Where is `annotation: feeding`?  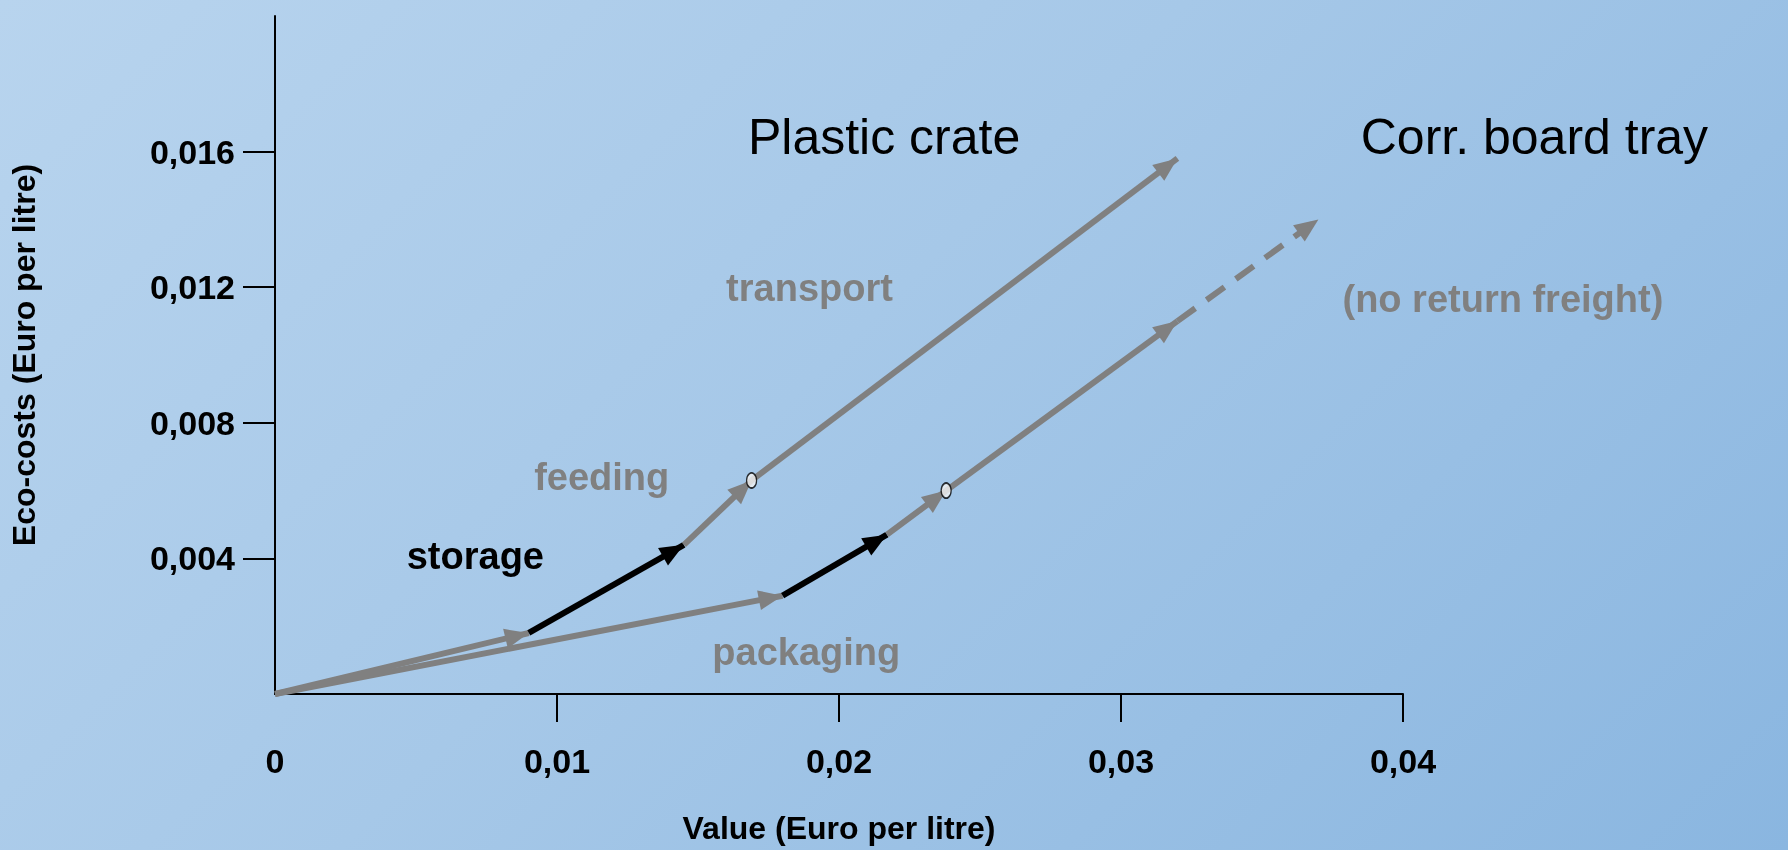 annotation: feeding is located at coordinates (602, 476).